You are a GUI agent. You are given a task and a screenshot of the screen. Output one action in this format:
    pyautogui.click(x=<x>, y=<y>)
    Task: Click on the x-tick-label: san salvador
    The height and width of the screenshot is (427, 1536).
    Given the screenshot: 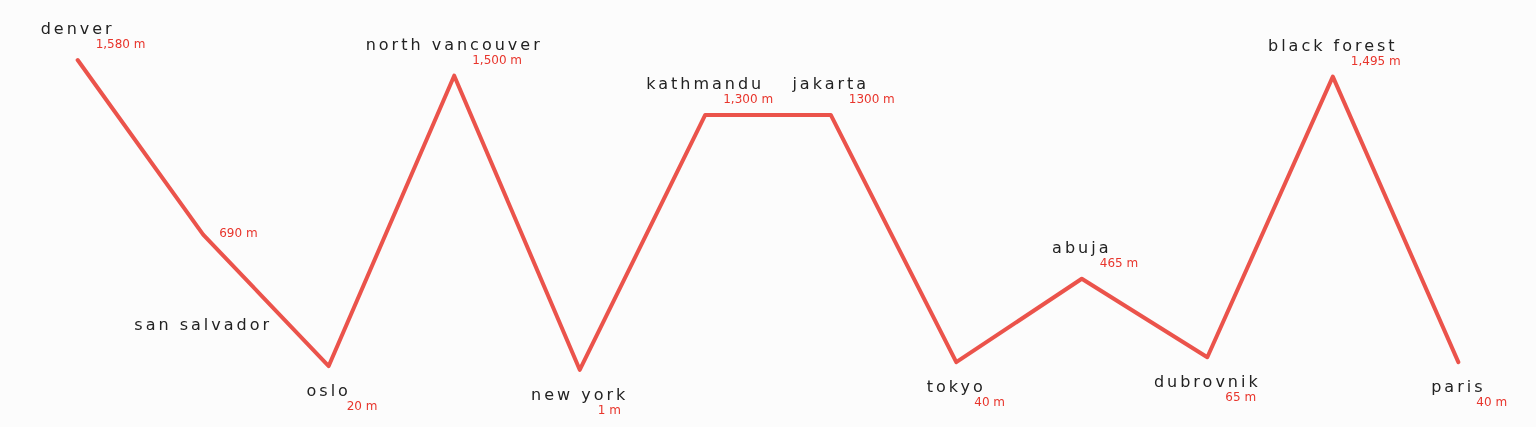 What is the action you would take?
    pyautogui.click(x=203, y=324)
    